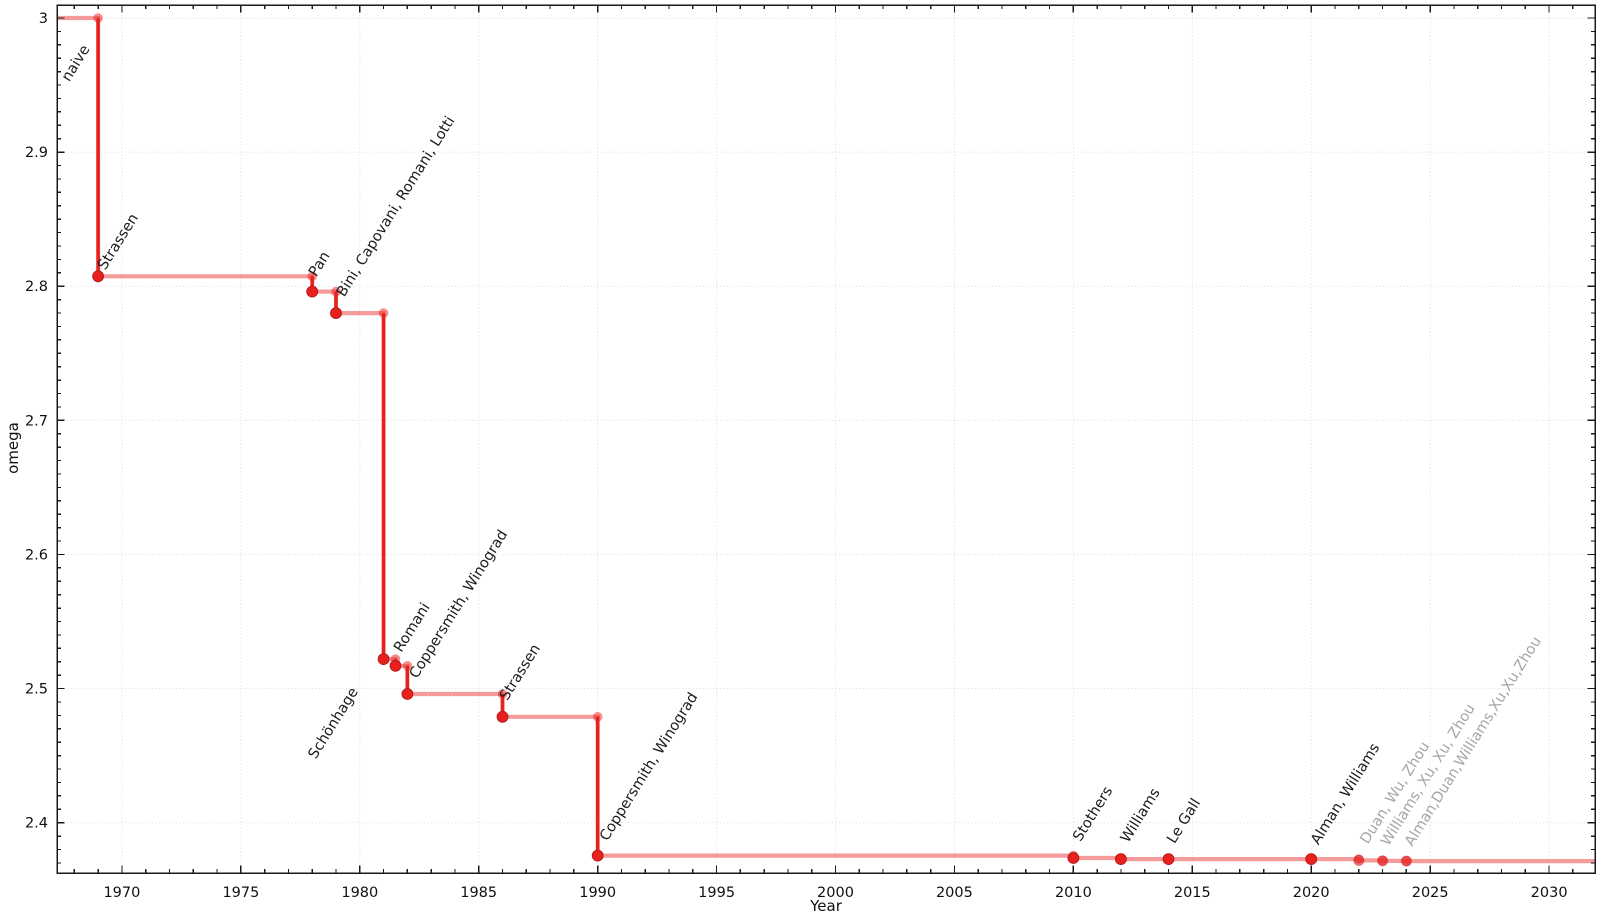  What do you see at coordinates (13, 448) in the screenshot?
I see `y-axis-label: omega` at bounding box center [13, 448].